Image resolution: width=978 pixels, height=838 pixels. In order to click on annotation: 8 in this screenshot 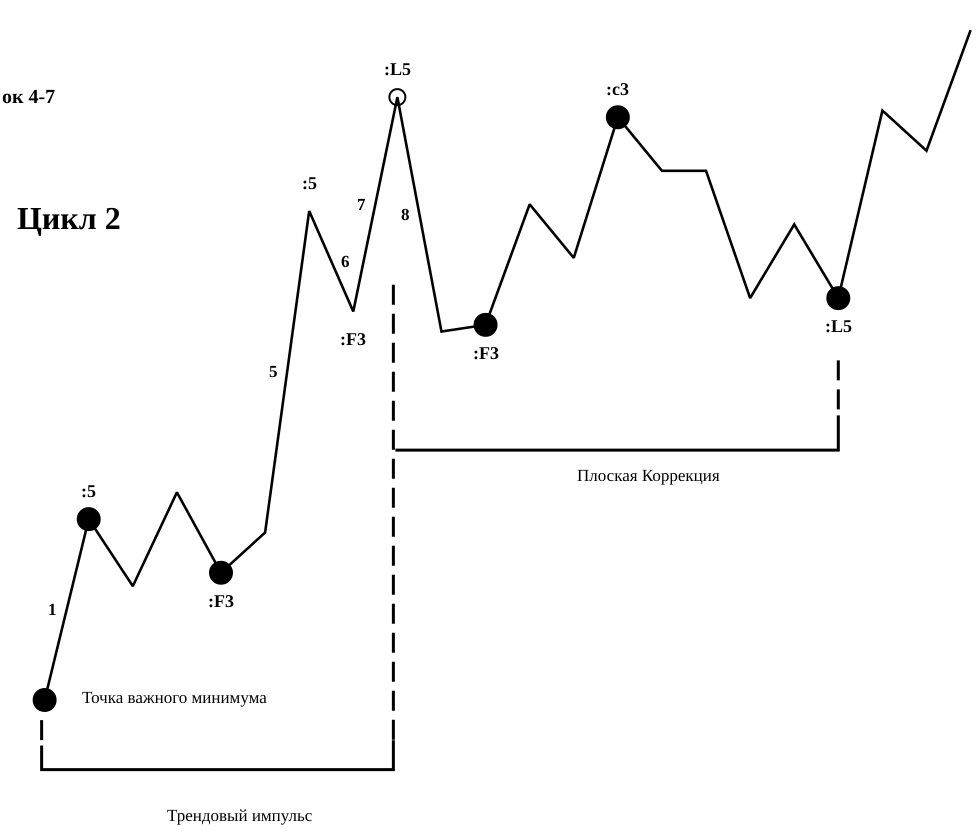, I will do `click(405, 214)`.